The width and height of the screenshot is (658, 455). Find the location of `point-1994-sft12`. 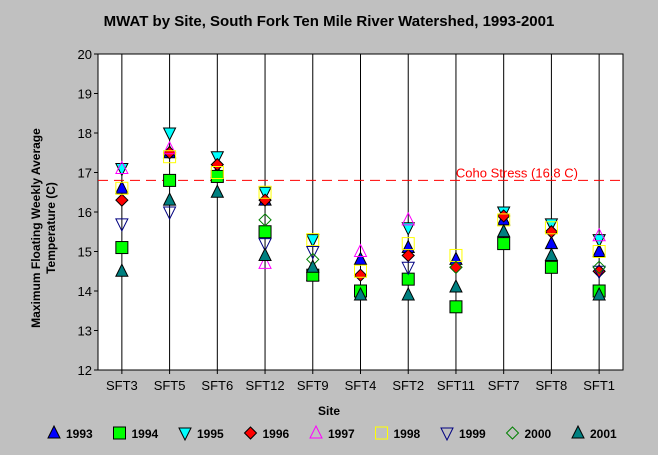

point-1994-sft12 is located at coordinates (265, 232).